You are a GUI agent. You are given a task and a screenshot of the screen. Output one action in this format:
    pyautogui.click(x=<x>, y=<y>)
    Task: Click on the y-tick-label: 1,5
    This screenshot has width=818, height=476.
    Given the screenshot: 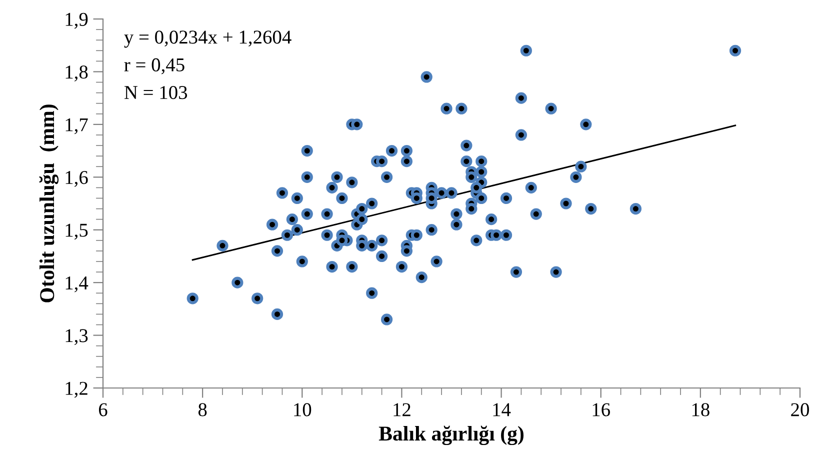 What is the action you would take?
    pyautogui.click(x=77, y=232)
    